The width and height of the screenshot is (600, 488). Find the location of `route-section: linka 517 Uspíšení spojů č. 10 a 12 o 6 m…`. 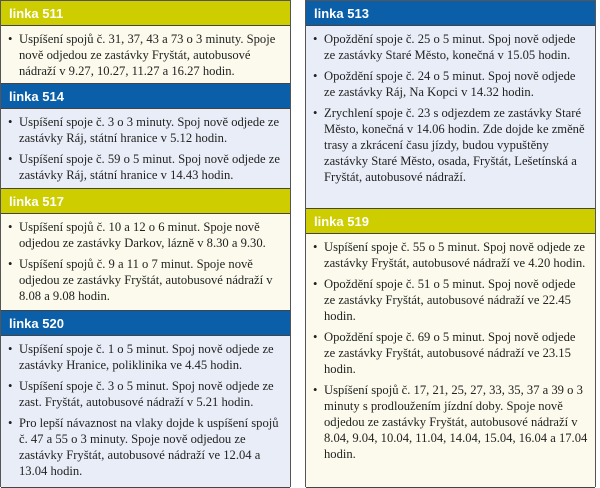

route-section: linka 517 Uspíšení spojů č. 10 a 12 o 6 m… is located at coordinates (145, 250).